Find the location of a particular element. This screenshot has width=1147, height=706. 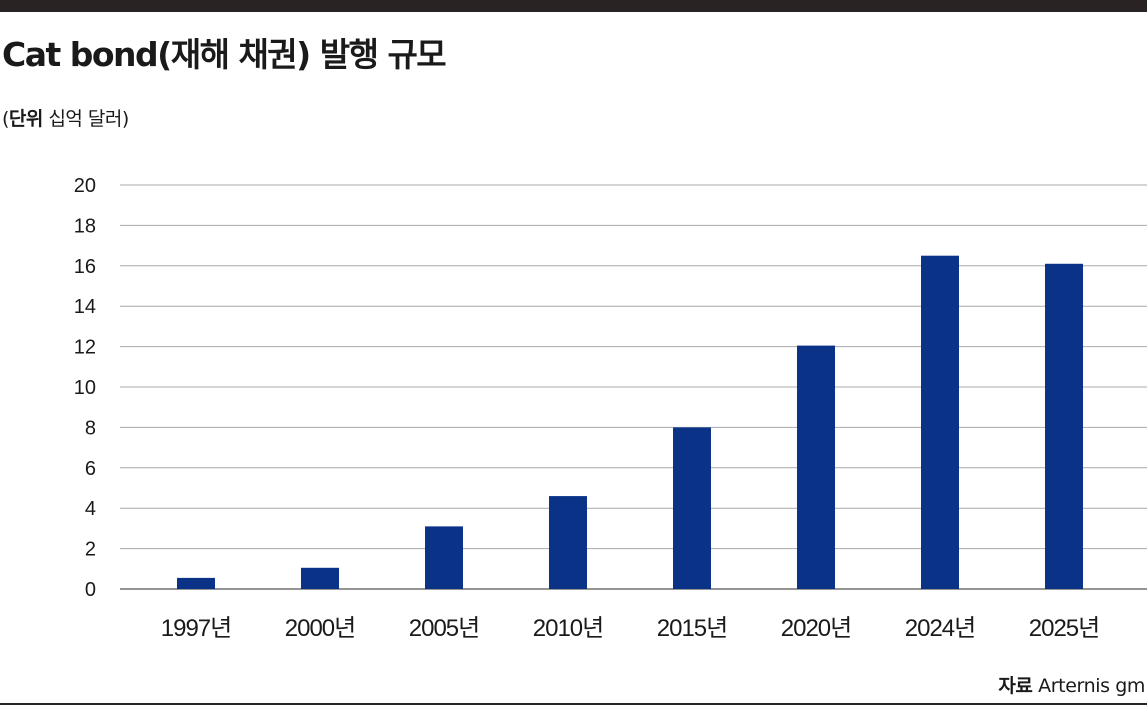

y-tick-label: 10 is located at coordinates (85, 388).